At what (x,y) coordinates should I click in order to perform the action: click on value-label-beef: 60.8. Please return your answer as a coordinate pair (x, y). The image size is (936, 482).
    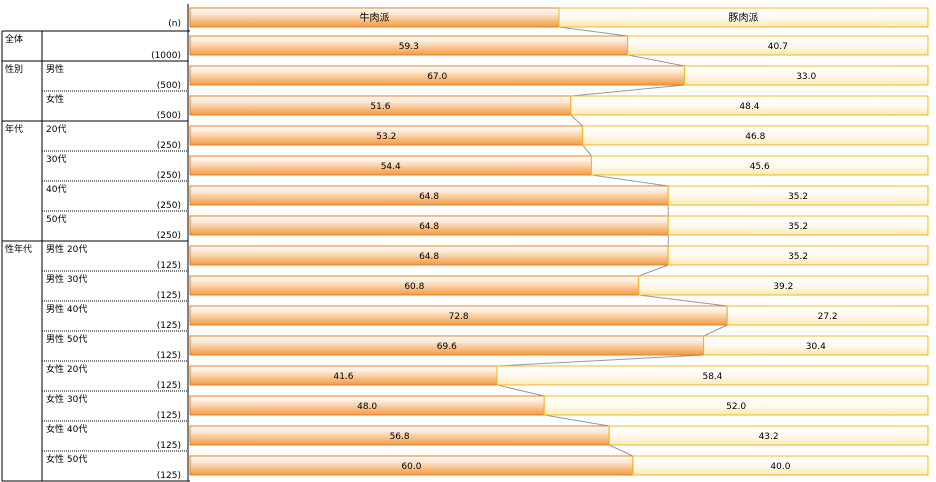
    Looking at the image, I should click on (414, 287).